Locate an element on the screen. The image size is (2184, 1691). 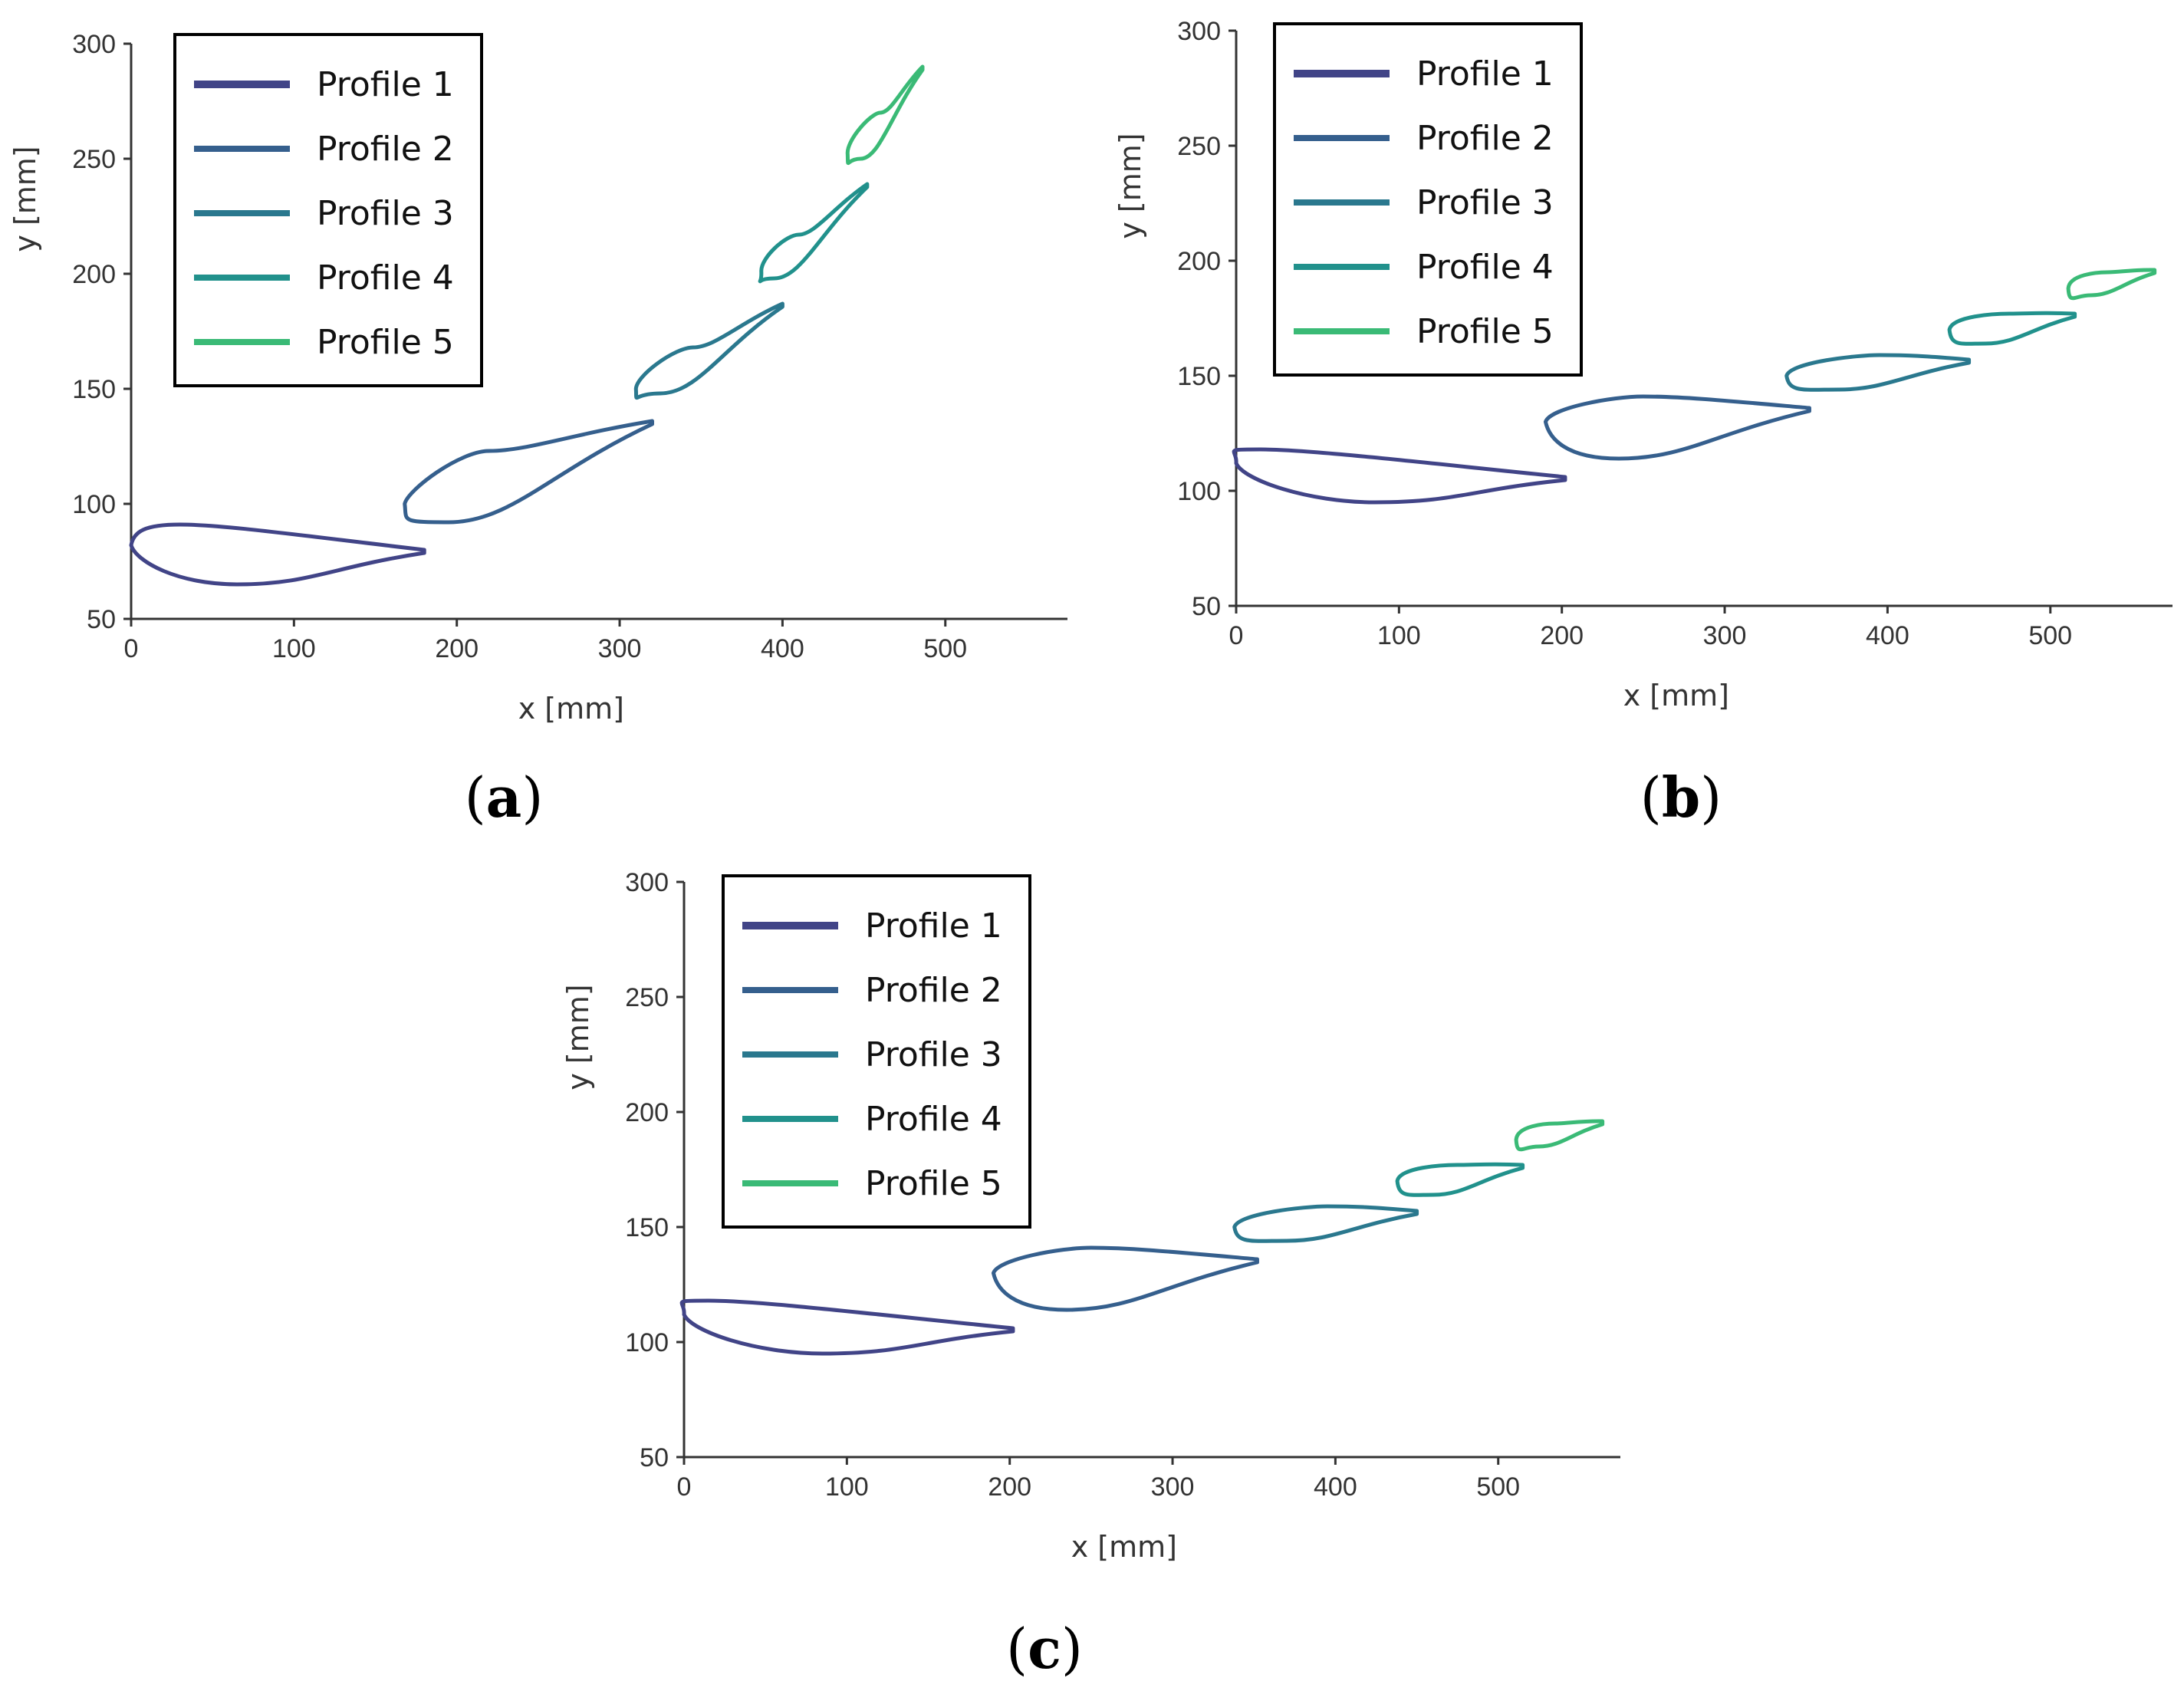
panel-label-c-letter: c is located at coordinates (1044, 1648).